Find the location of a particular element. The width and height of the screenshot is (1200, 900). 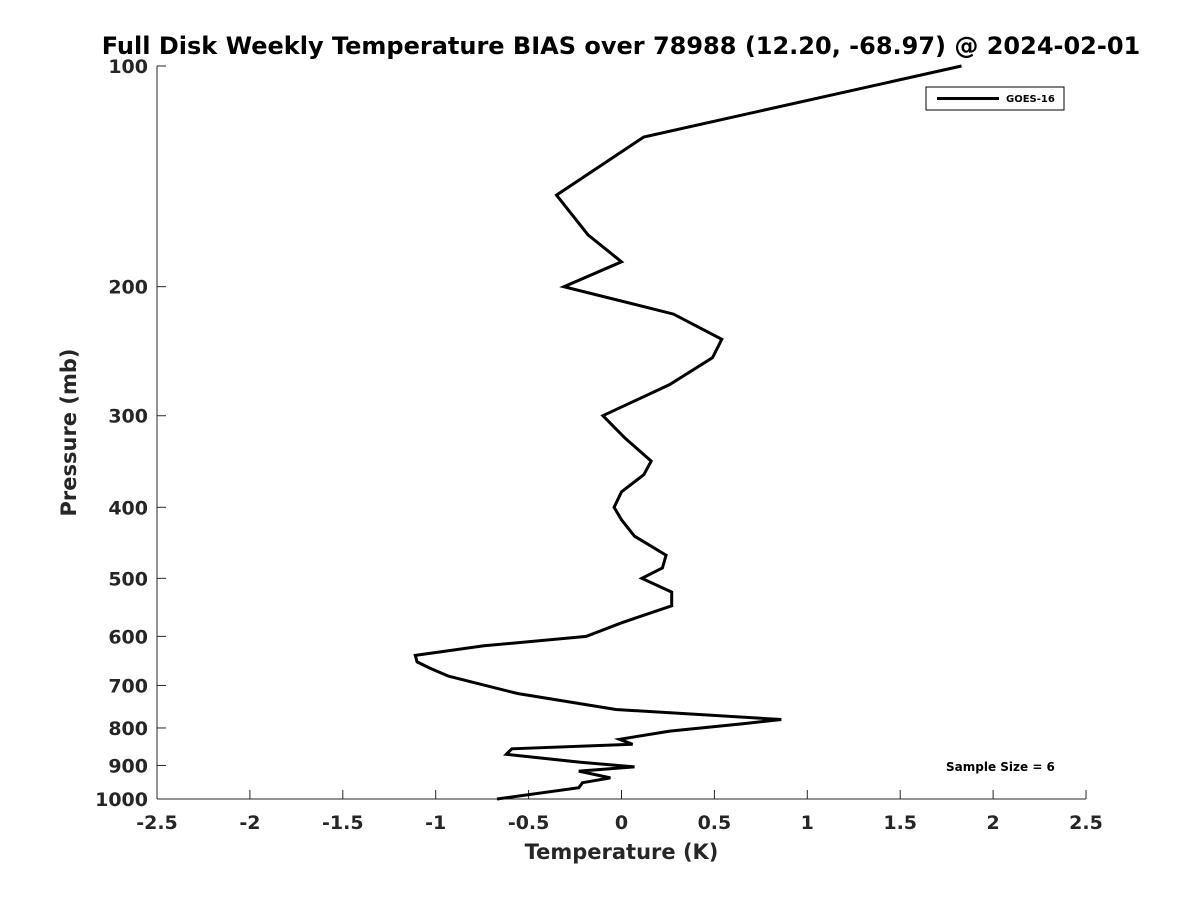

x-tick-label: 0.5 is located at coordinates (715, 823).